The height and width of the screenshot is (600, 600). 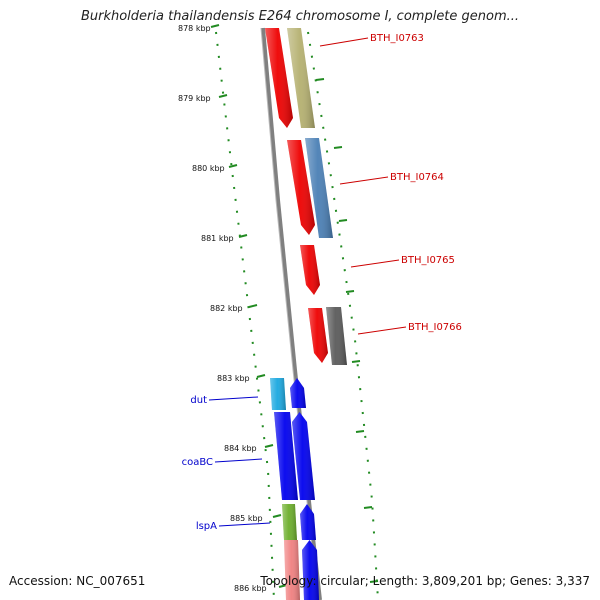 I want to click on ruler-label: 884 kbp, so click(x=240, y=448).